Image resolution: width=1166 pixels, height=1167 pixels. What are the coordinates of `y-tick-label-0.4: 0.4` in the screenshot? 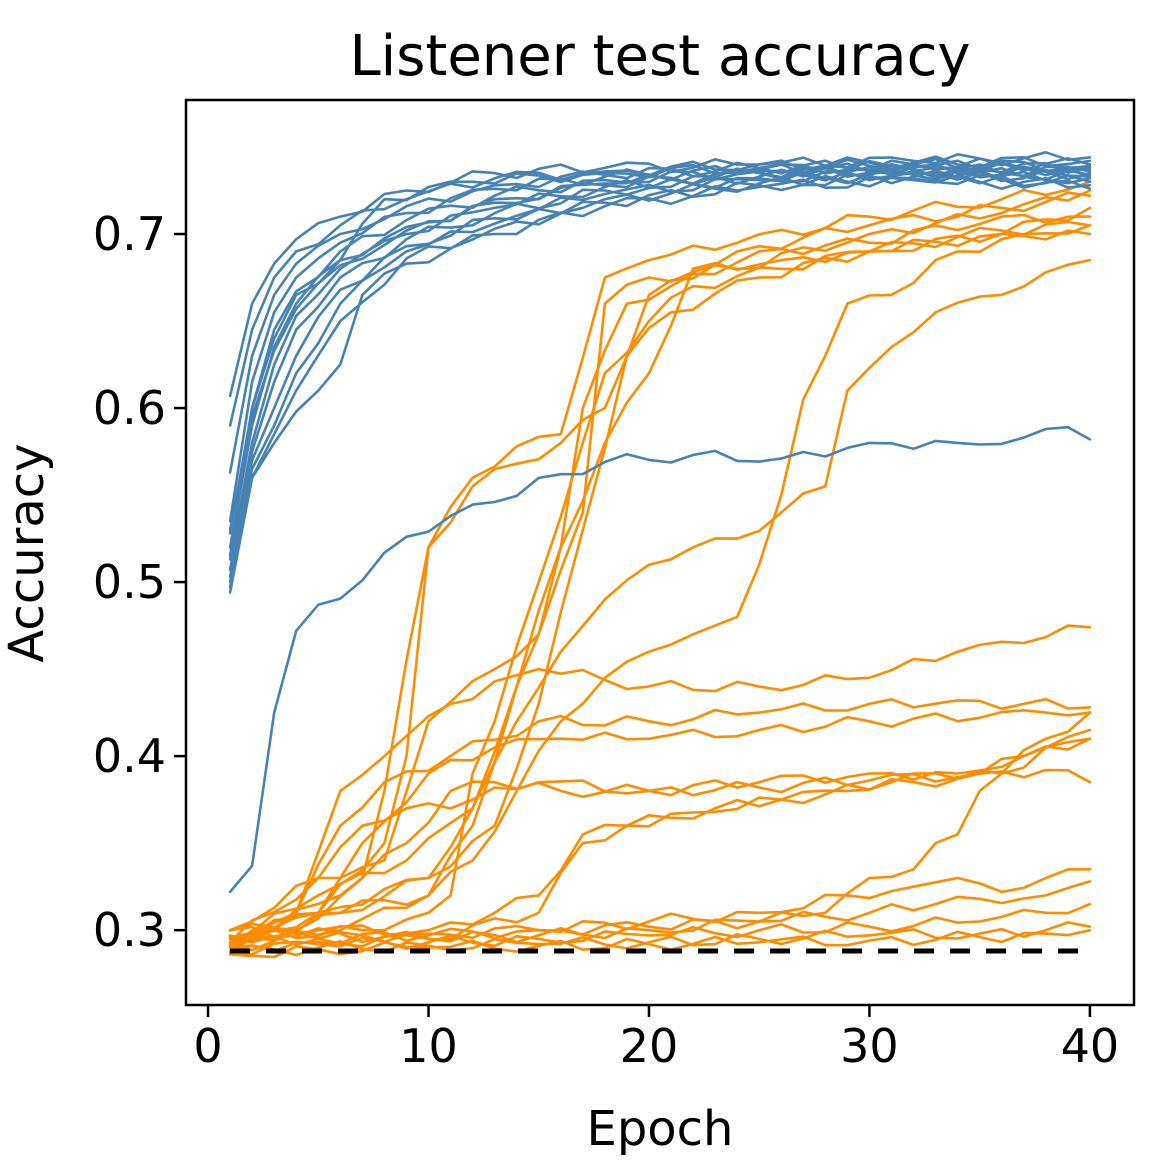 It's located at (129, 756).